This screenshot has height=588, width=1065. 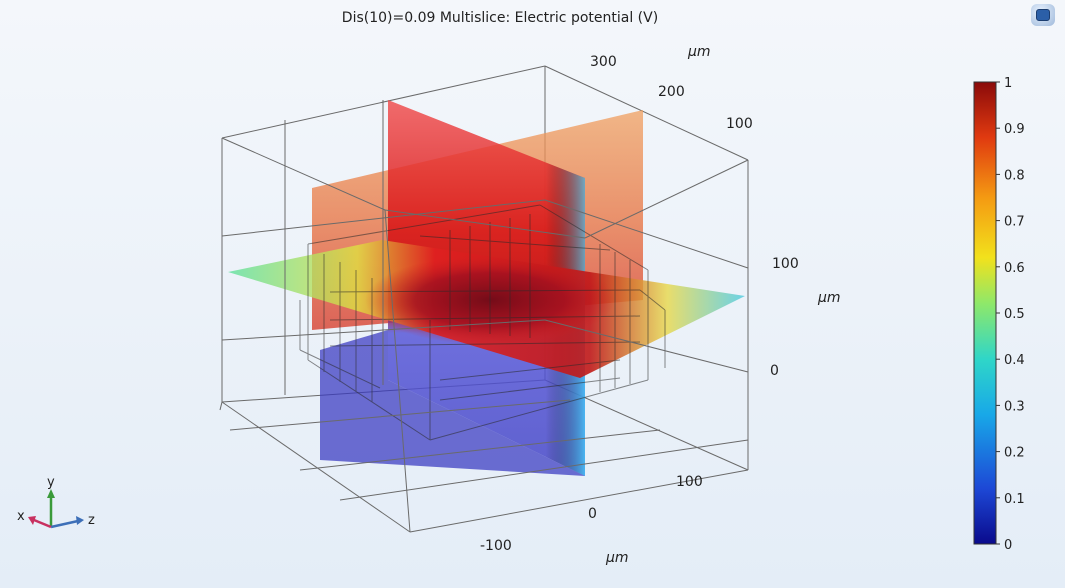 What do you see at coordinates (1043, 15) in the screenshot?
I see `view-icon` at bounding box center [1043, 15].